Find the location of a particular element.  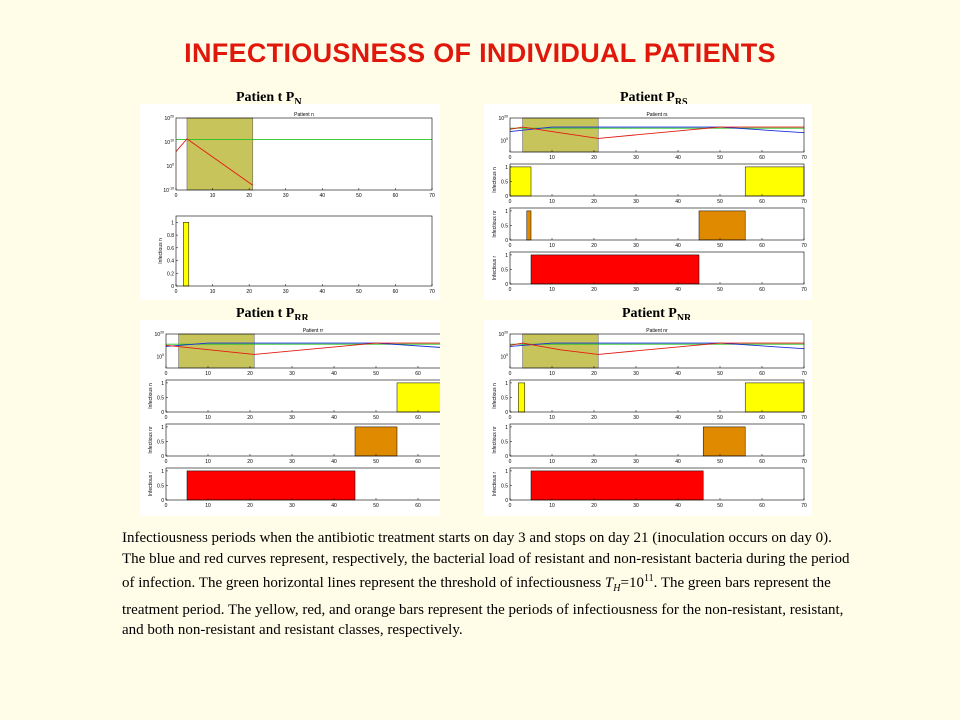

prs-infectious-r-ytick-label: 0 is located at coordinates (506, 285).